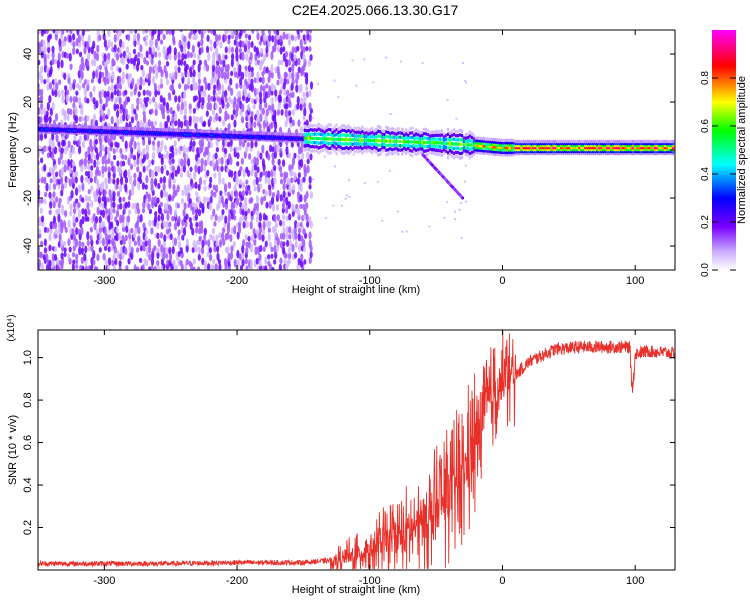 Image resolution: width=750 pixels, height=600 pixels. What do you see at coordinates (724, 150) in the screenshot?
I see `colorbar-gradient` at bounding box center [724, 150].